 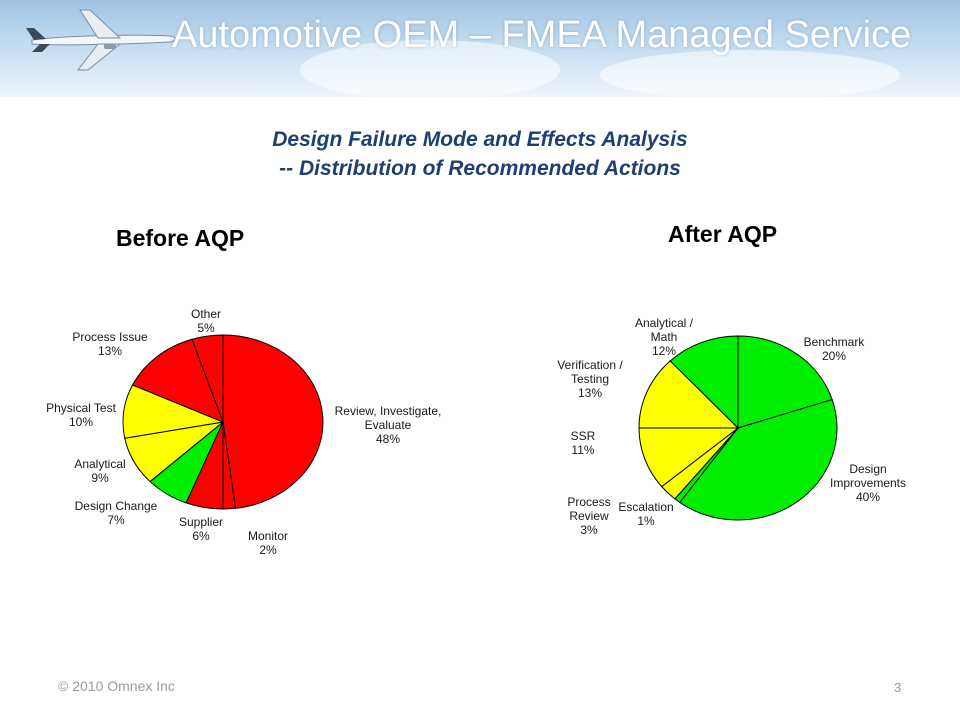 What do you see at coordinates (590, 365) in the screenshot?
I see `after-slice-label-5-line-0: Verification /` at bounding box center [590, 365].